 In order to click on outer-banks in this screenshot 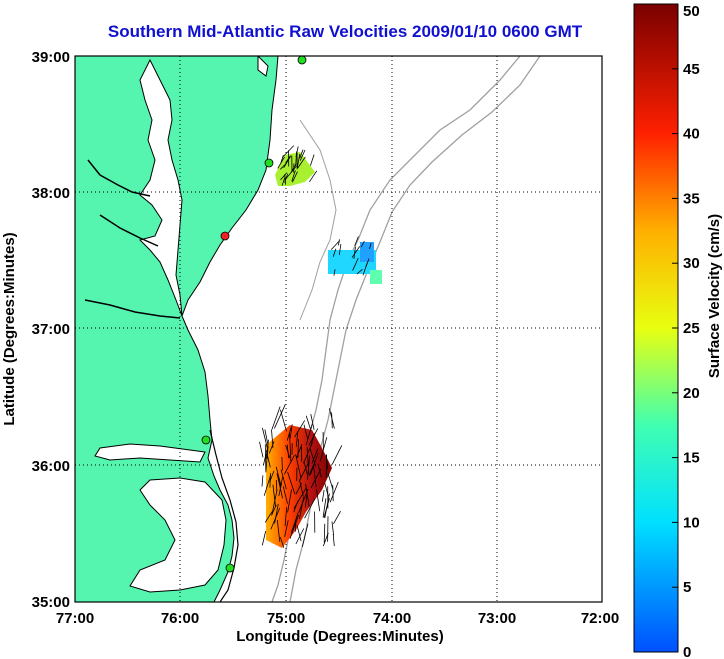, I will do `click(224, 515)`.